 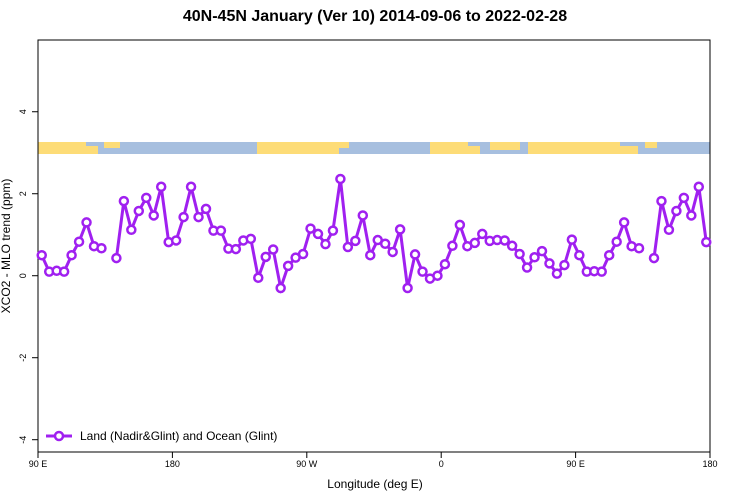 I want to click on x-axis-label: Longitude (deg E), so click(x=374, y=484).